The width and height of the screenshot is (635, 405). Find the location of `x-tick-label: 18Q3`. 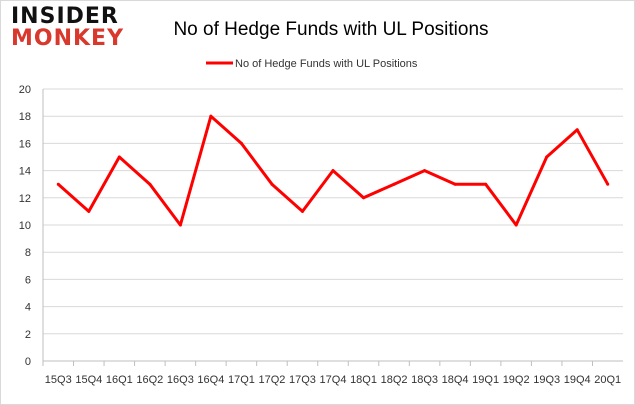

x-tick-label: 18Q3 is located at coordinates (424, 380).